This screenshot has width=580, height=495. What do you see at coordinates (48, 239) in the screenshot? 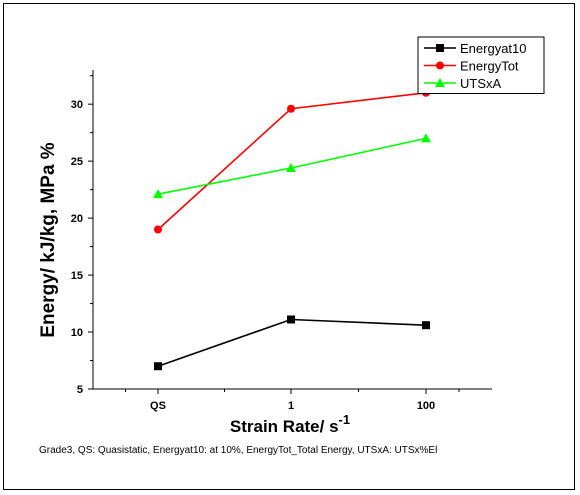
I see `y-axis-title: Energy/ kJ/kg, MPa %` at bounding box center [48, 239].